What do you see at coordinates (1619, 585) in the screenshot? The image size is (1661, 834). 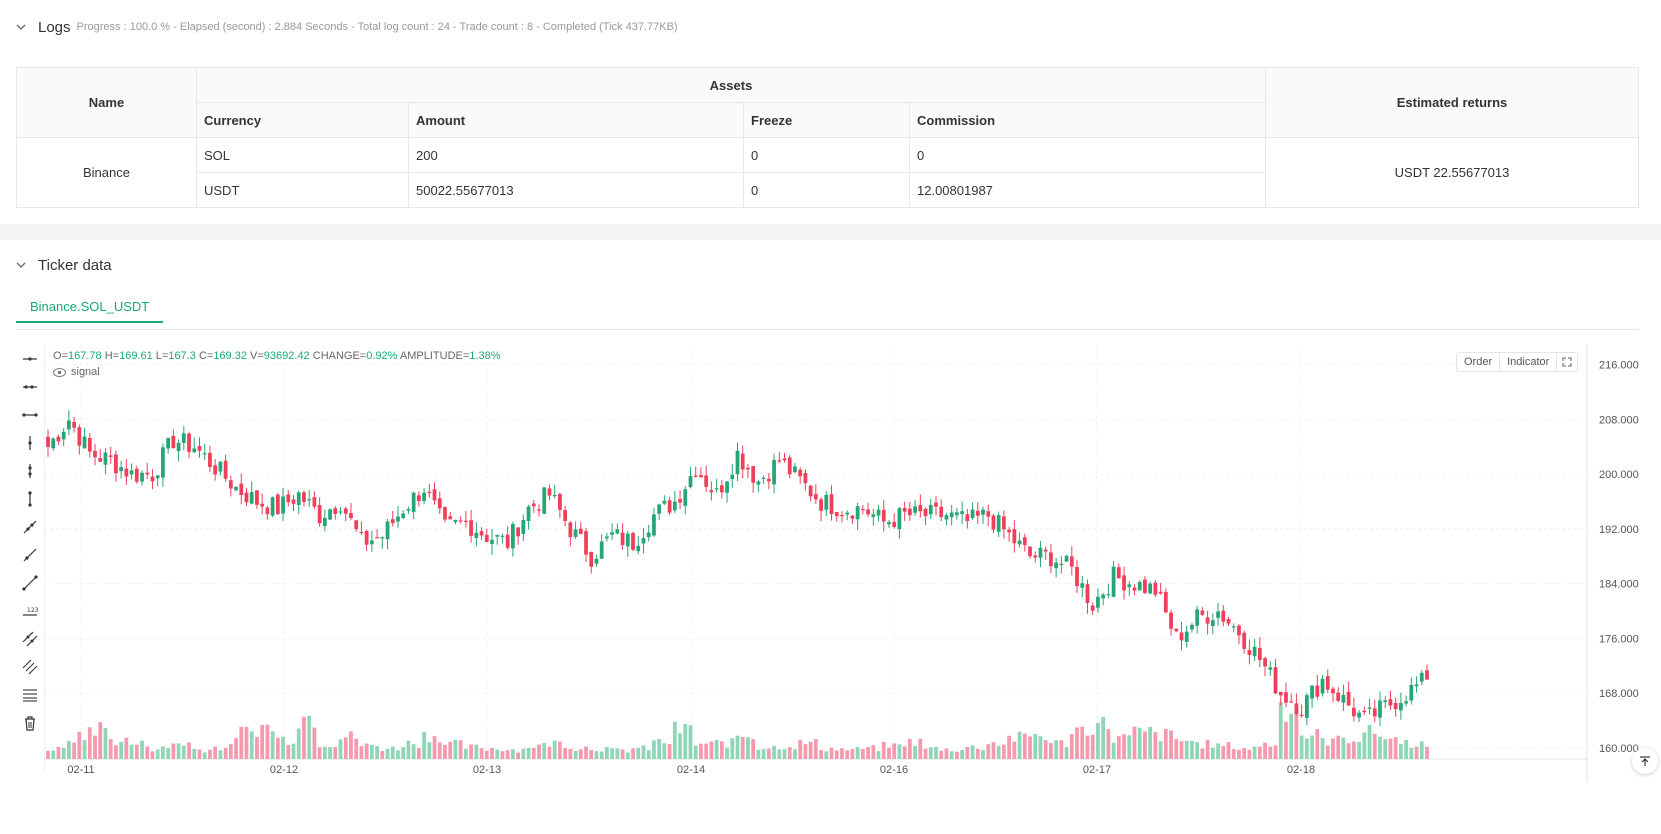 I see `y-tick-label: 184.000` at bounding box center [1619, 585].